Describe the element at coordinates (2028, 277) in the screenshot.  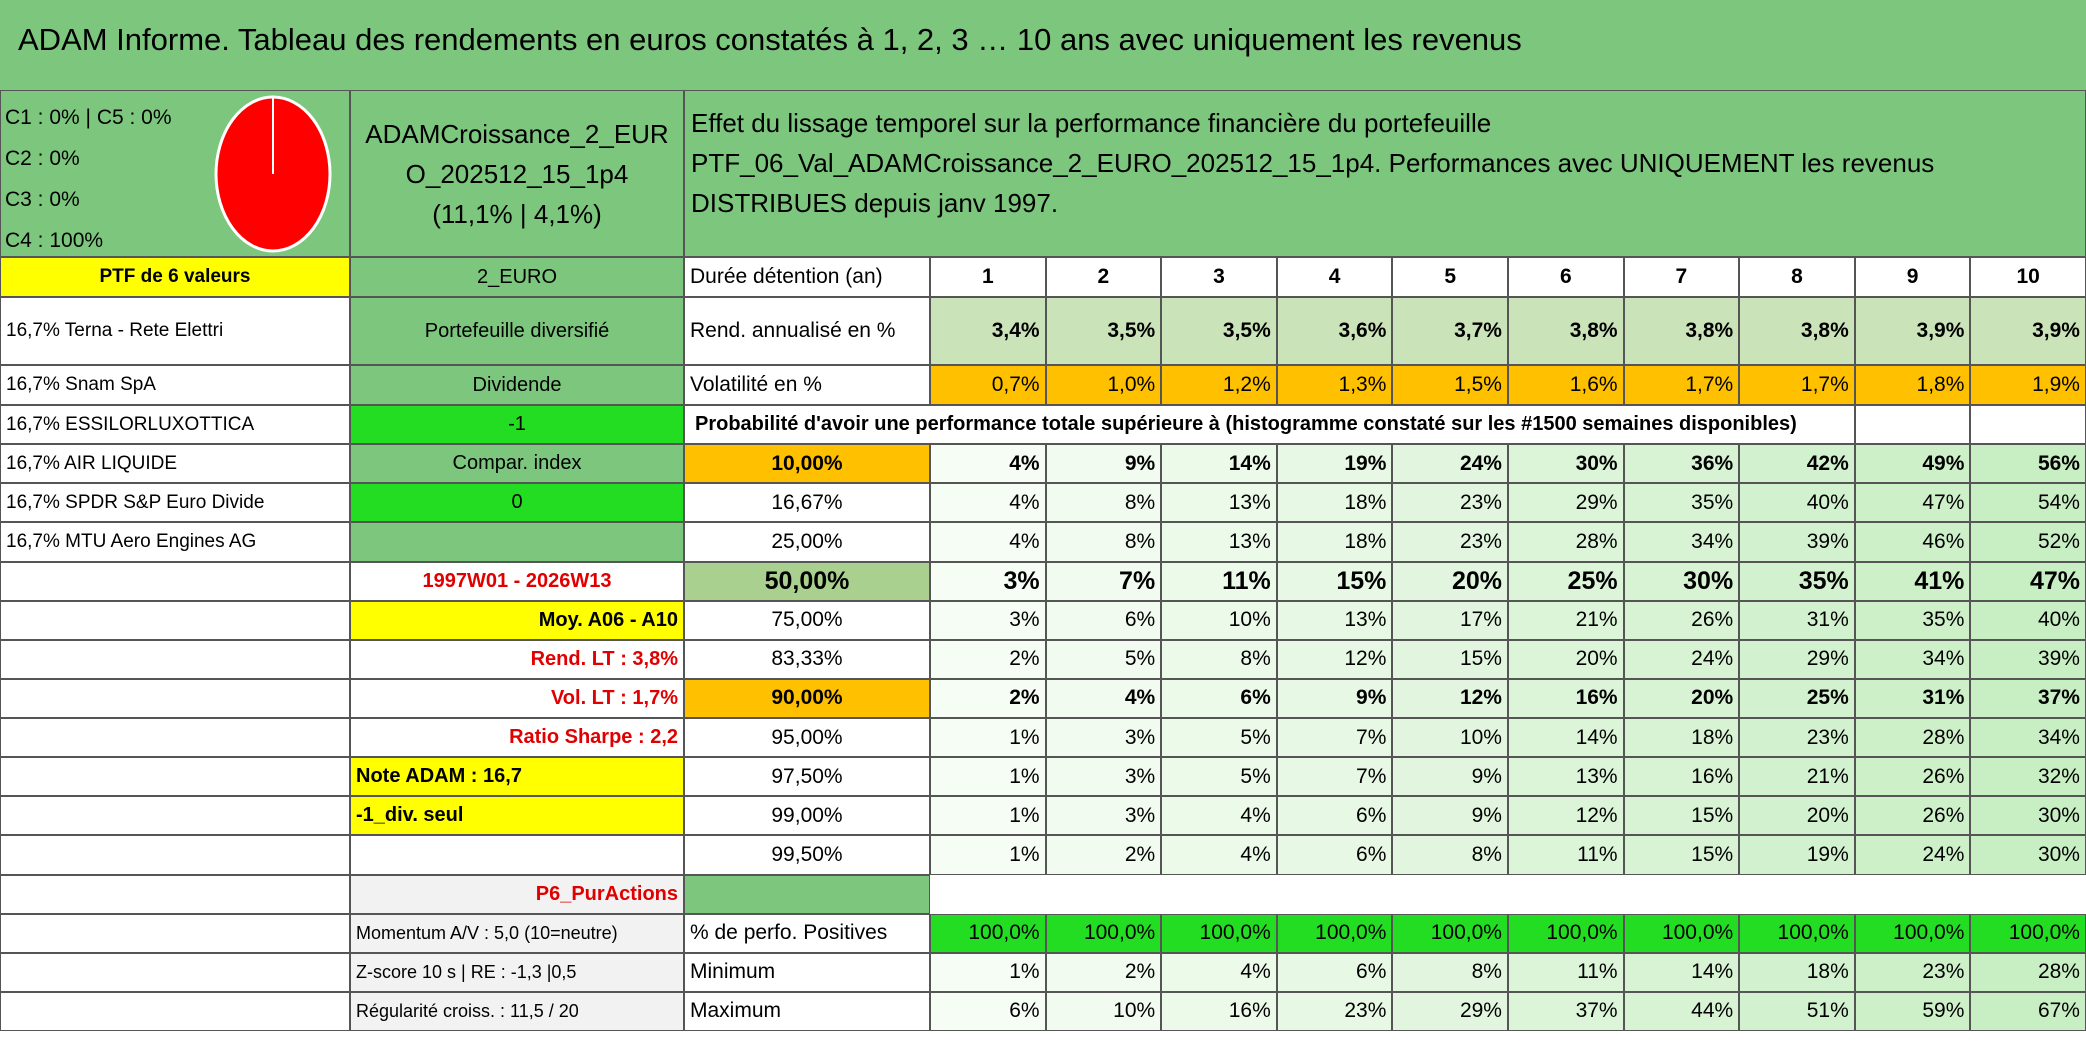
I see `value-cell: 10` at that location.